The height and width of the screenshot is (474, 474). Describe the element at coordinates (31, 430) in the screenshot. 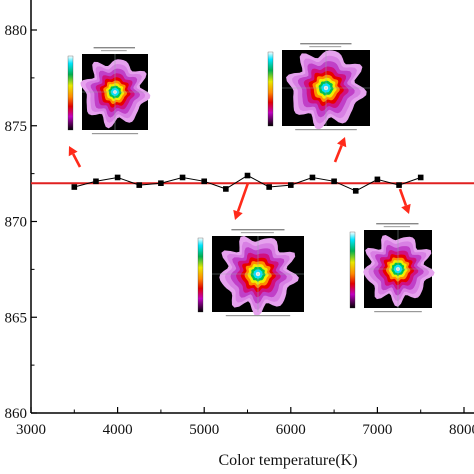

I see `x-tick-label: 3000` at that location.